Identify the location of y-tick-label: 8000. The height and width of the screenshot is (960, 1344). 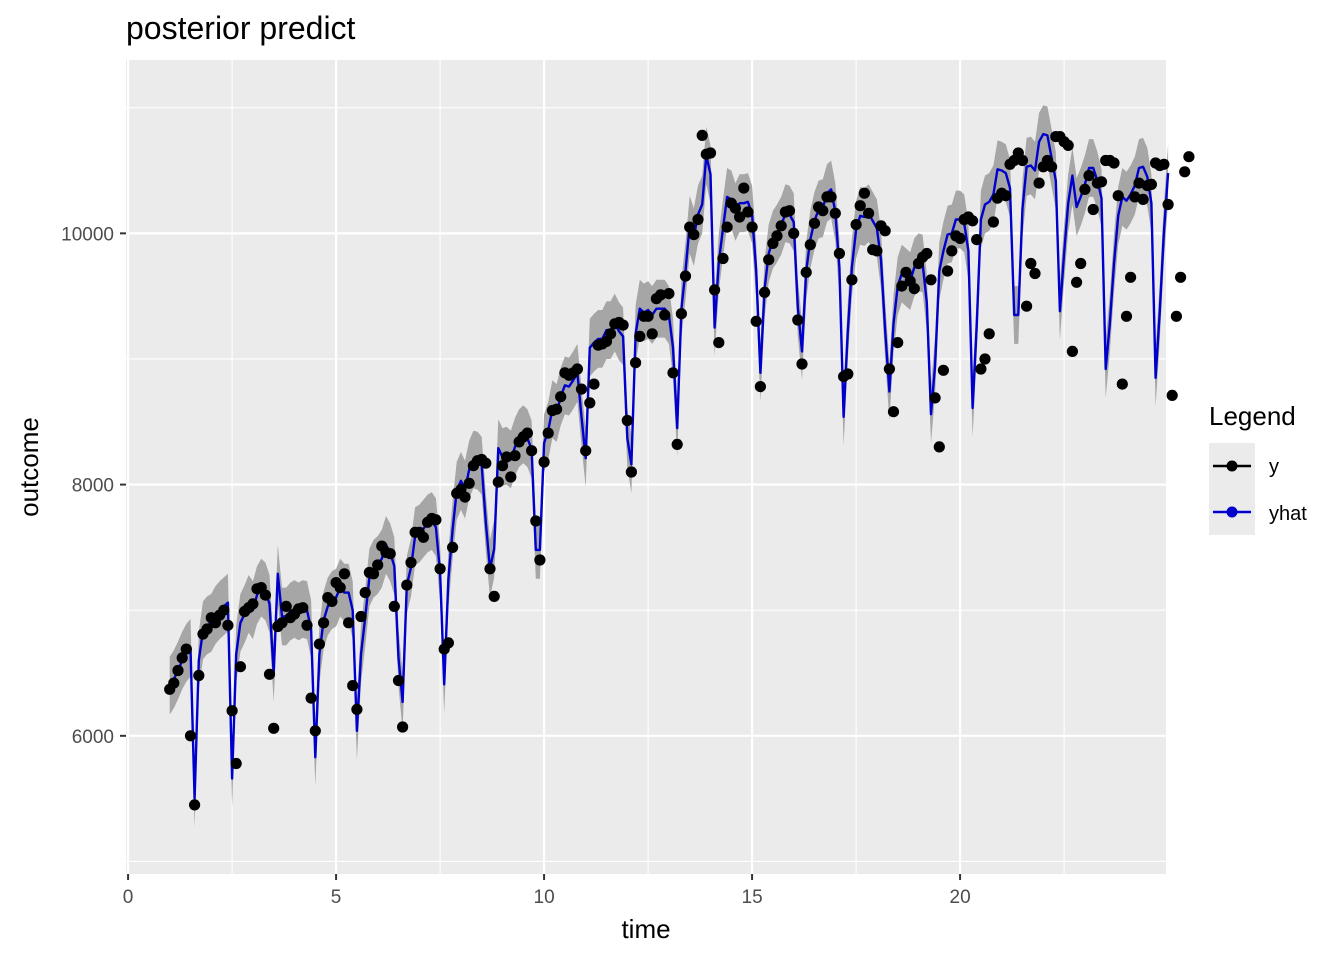
(93, 486).